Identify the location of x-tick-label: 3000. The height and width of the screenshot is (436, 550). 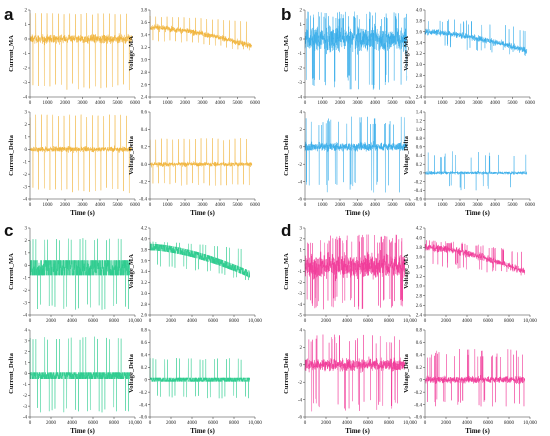
(358, 205).